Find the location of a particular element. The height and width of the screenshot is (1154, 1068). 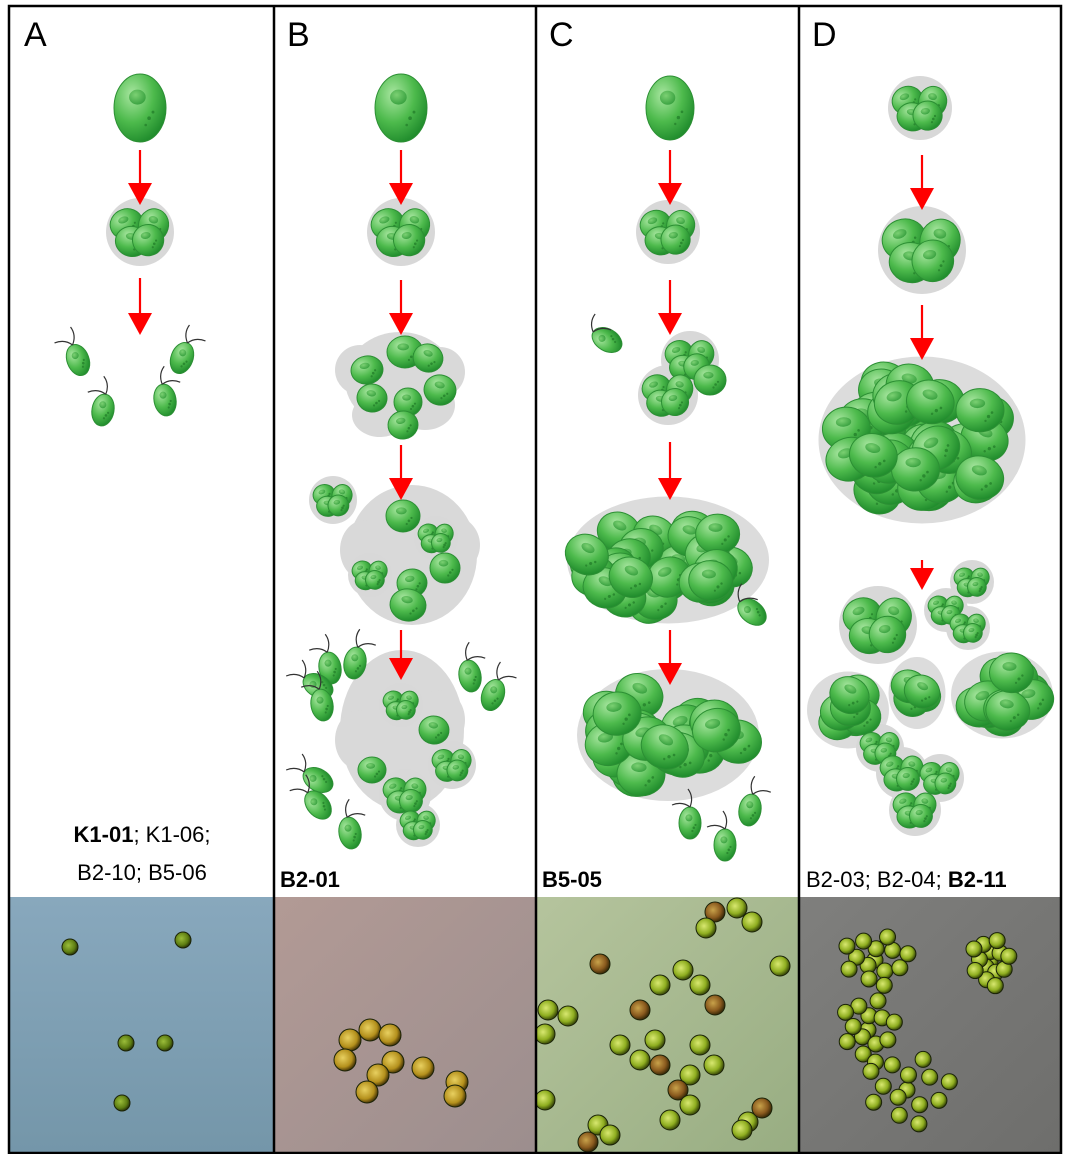

strain-label-a: K1-01; K1-06; is located at coordinates (142, 834).